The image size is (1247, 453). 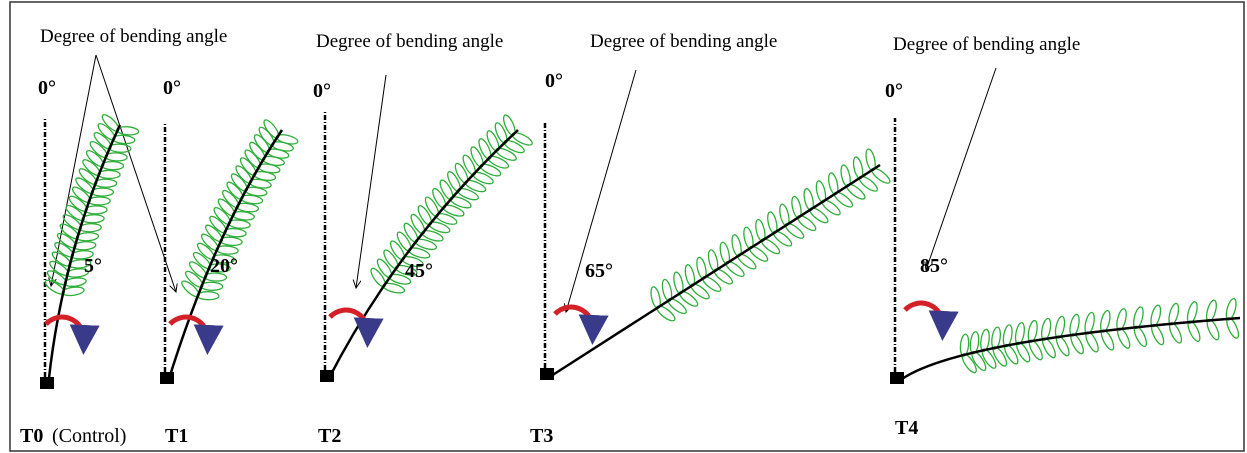 What do you see at coordinates (89, 436) in the screenshot?
I see `panel-note: (Control)` at bounding box center [89, 436].